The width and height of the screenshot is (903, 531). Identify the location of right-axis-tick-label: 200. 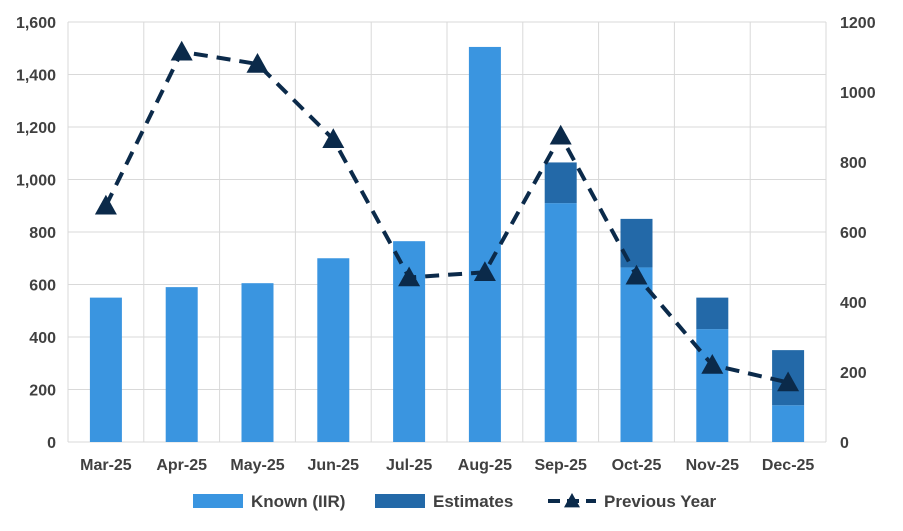
(853, 373).